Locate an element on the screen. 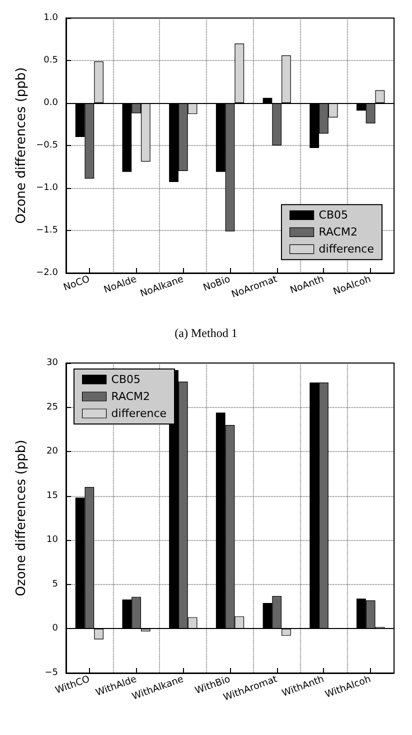 The image size is (412, 735). y-tick-label: 15 is located at coordinates (52, 495).